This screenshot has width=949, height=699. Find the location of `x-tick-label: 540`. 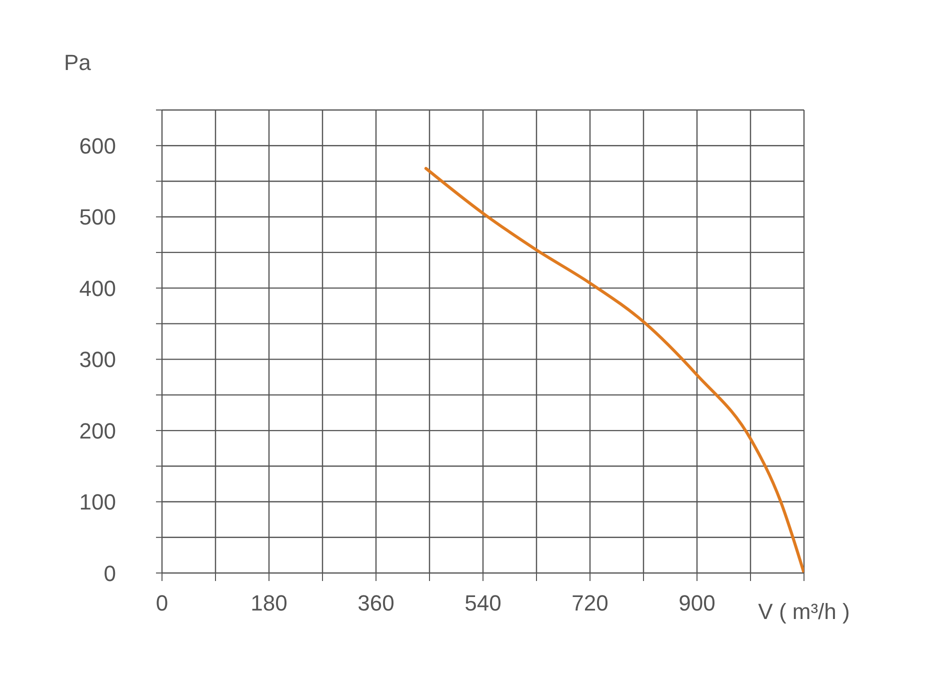

x-tick-label: 540 is located at coordinates (483, 603).